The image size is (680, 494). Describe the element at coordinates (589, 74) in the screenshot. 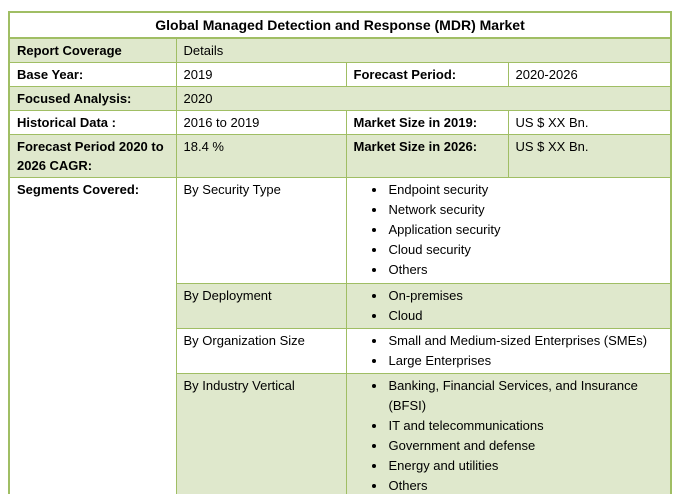

I see `forecast-period-value: 2020-2026` at that location.